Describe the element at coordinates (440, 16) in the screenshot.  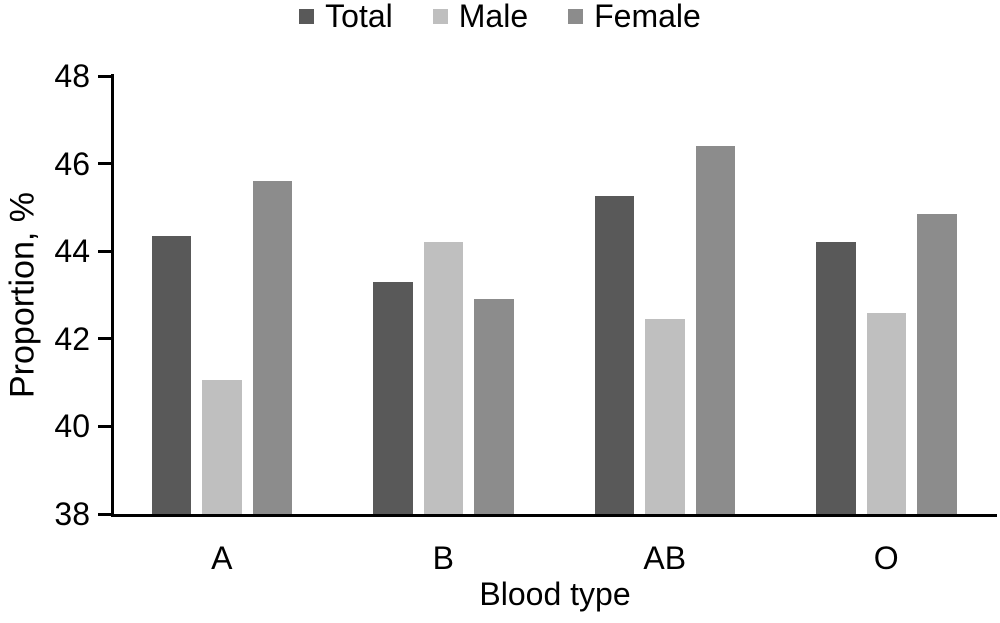
I see `male-series-swatch-icon` at that location.